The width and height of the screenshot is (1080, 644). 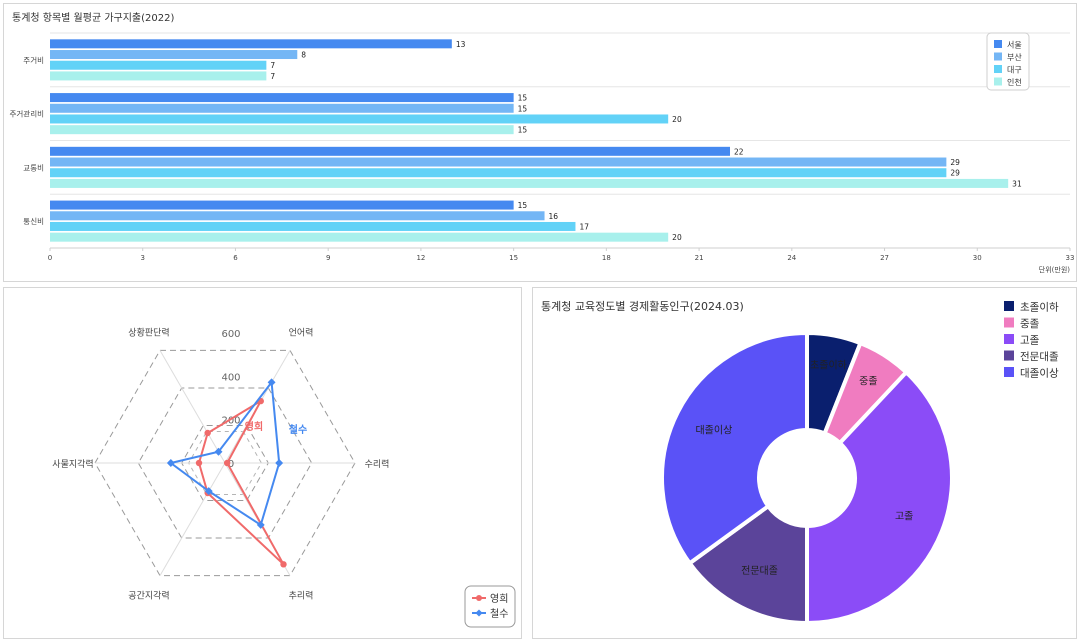 I want to click on radar-series-label: 영희, so click(x=254, y=426).